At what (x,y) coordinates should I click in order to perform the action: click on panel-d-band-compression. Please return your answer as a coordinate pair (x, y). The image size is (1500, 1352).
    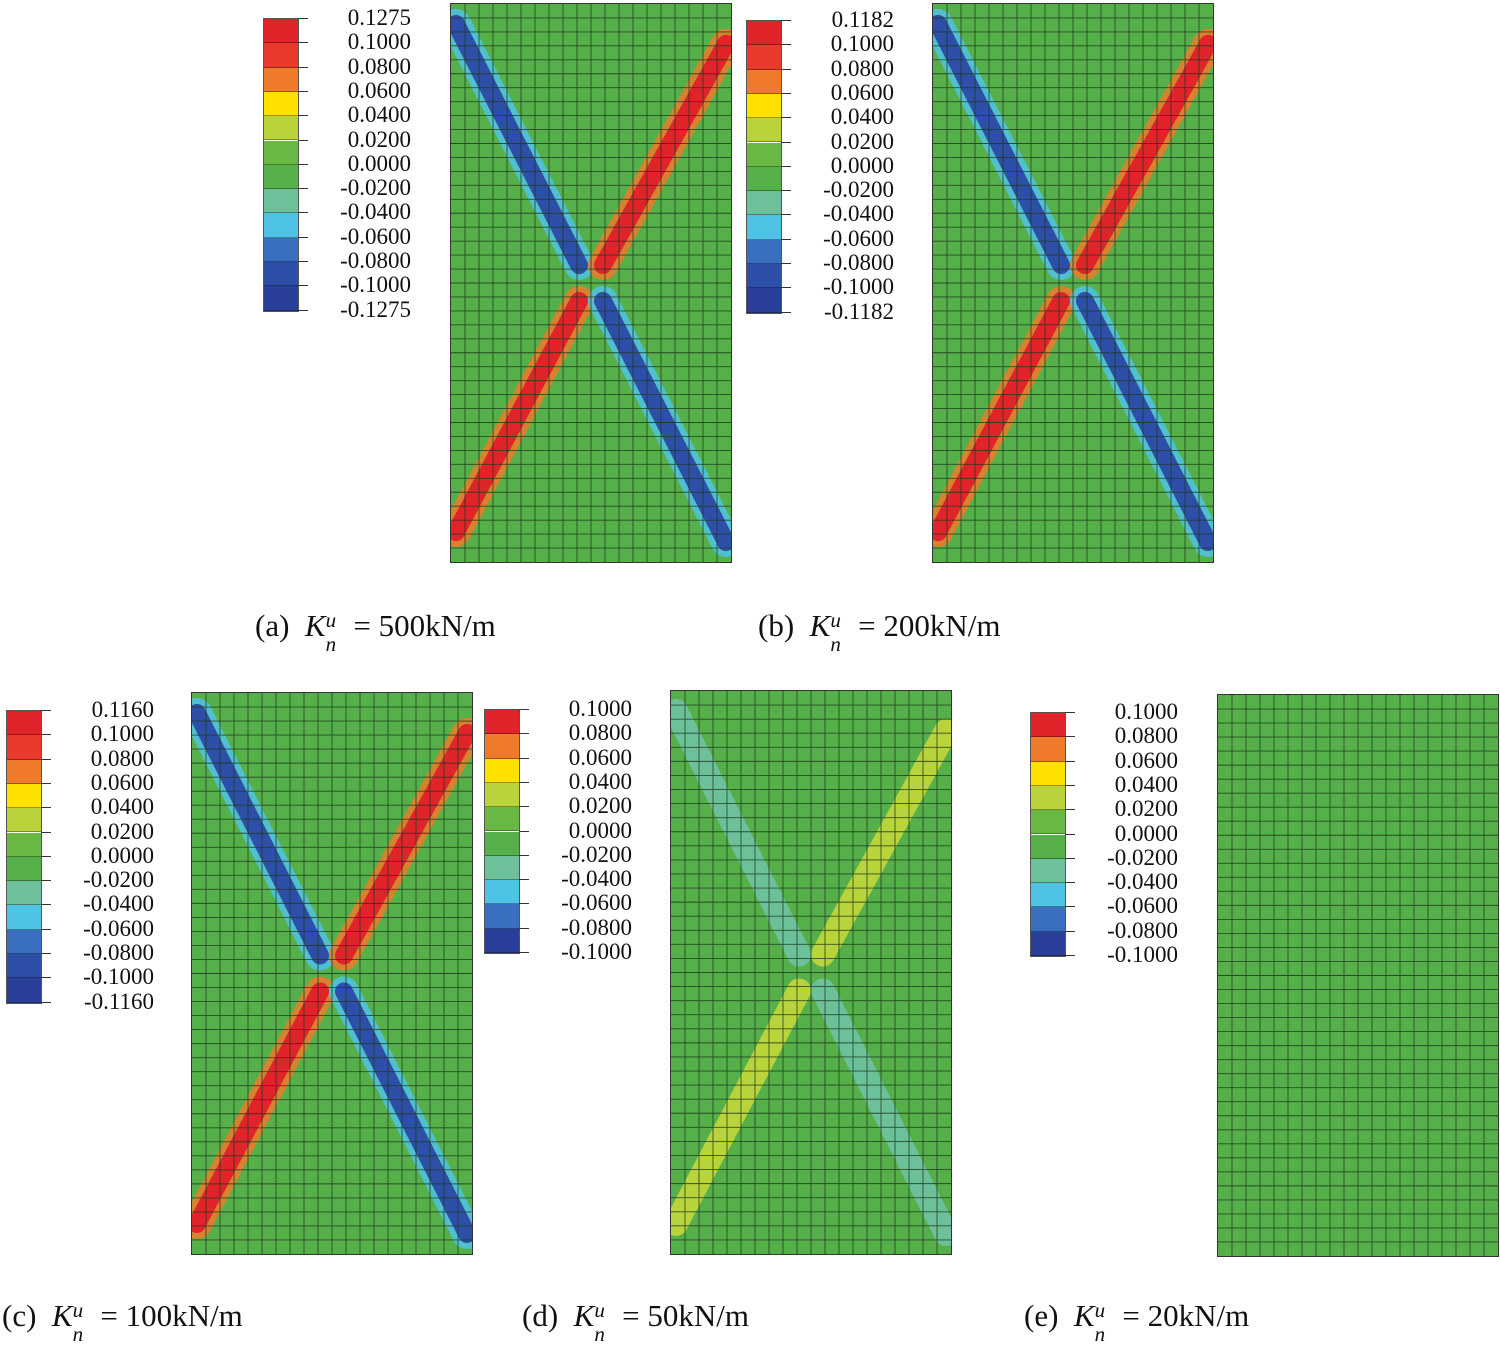
    Looking at the image, I should click on (881, 1112).